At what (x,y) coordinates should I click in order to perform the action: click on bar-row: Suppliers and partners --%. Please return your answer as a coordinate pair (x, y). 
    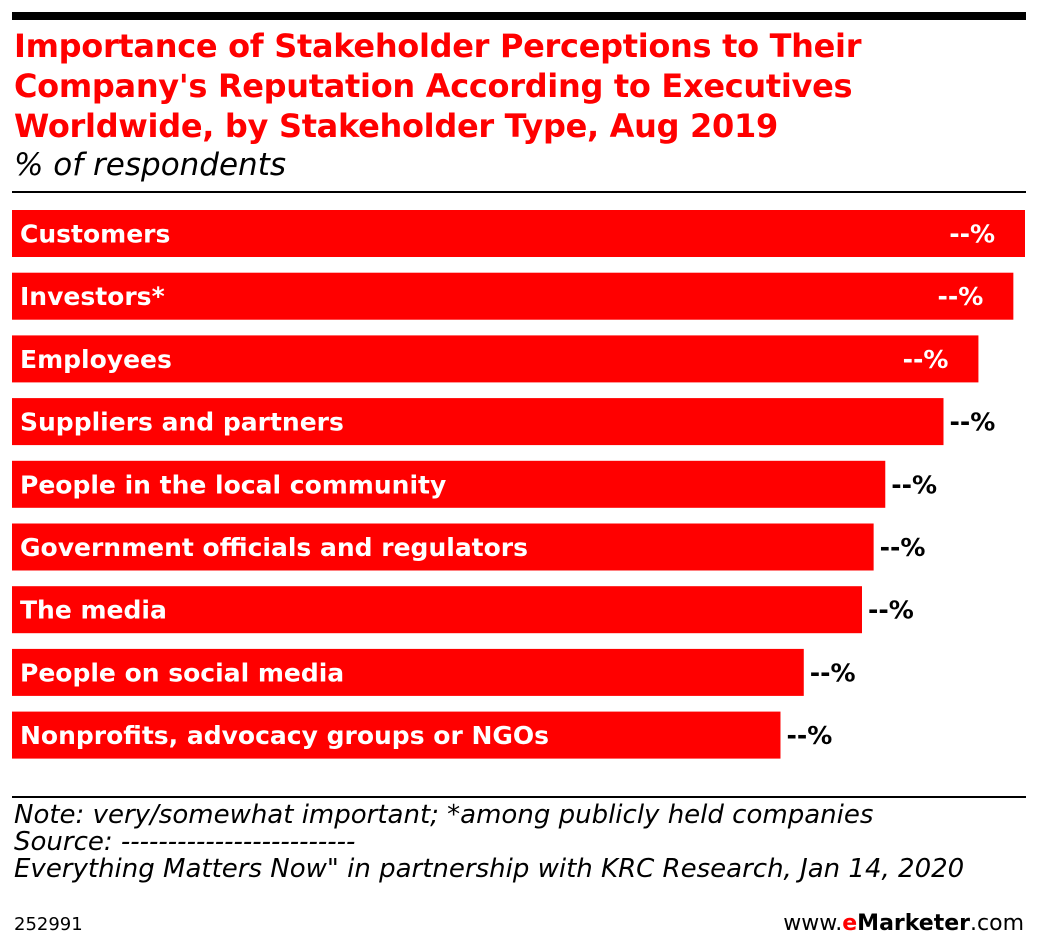
    Looking at the image, I should click on (503, 422).